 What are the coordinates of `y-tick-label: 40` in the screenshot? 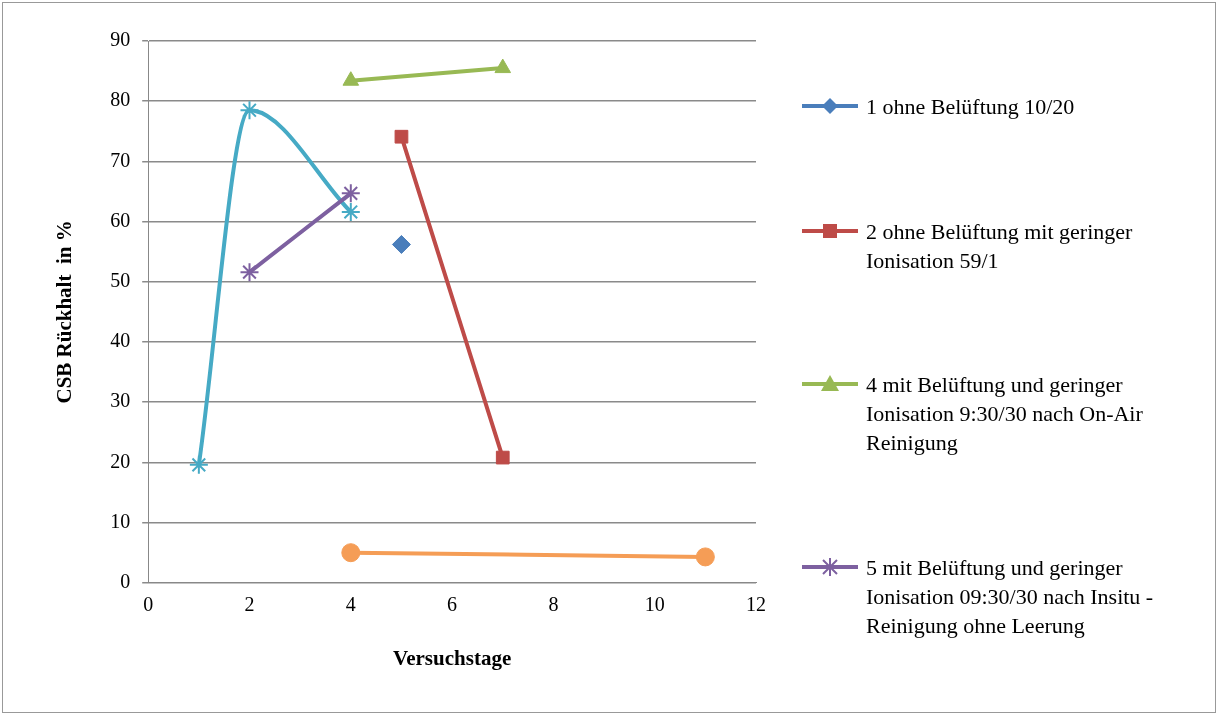 It's located at (120, 340).